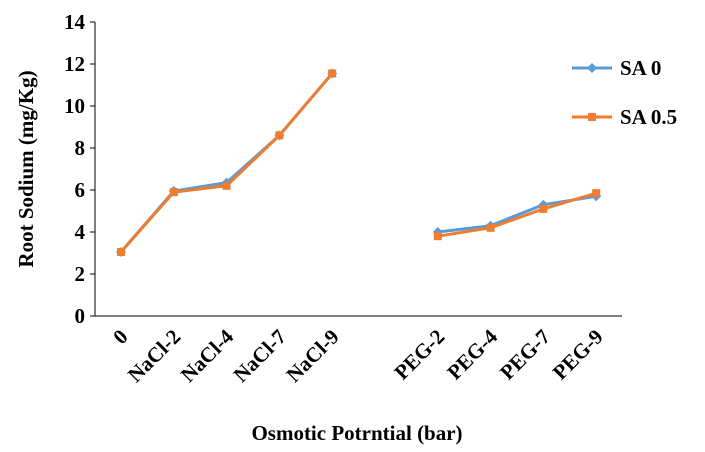 The height and width of the screenshot is (452, 705). I want to click on y-tick-label: 8, so click(80, 148).